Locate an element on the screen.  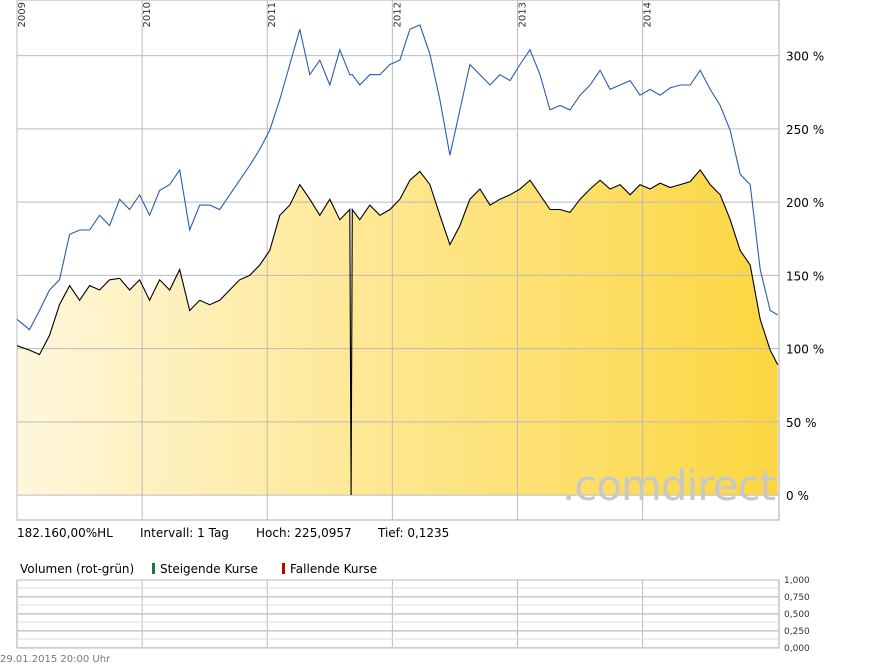
y-tick-label: 200 % is located at coordinates (805, 203).